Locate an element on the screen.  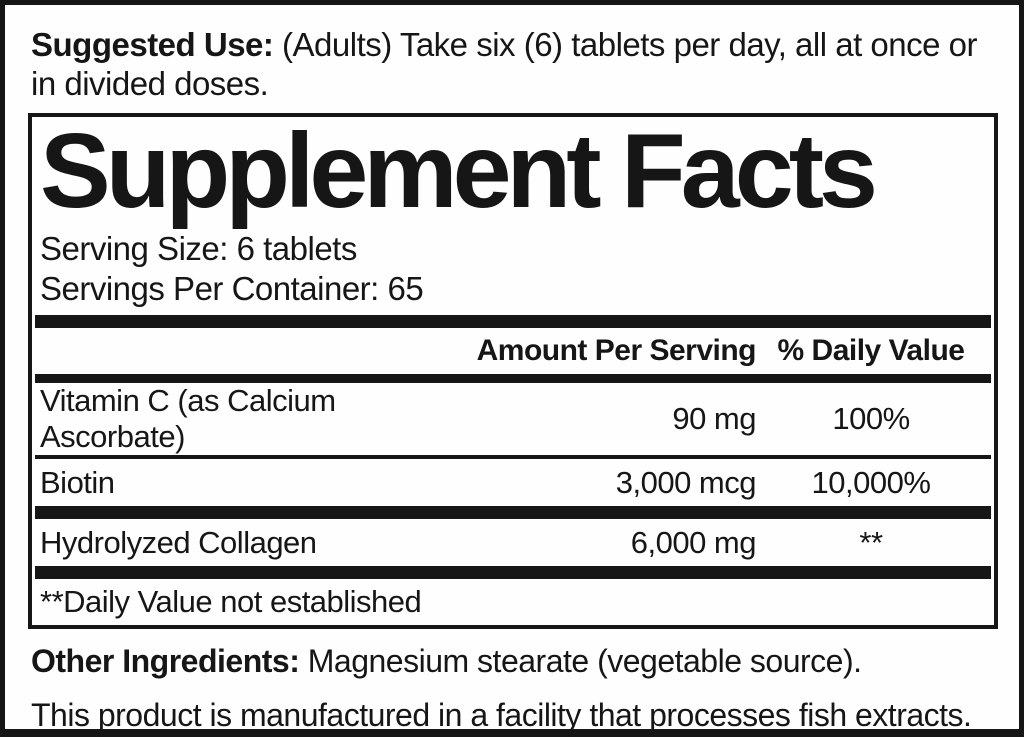
divider-thin is located at coordinates (513, 457).